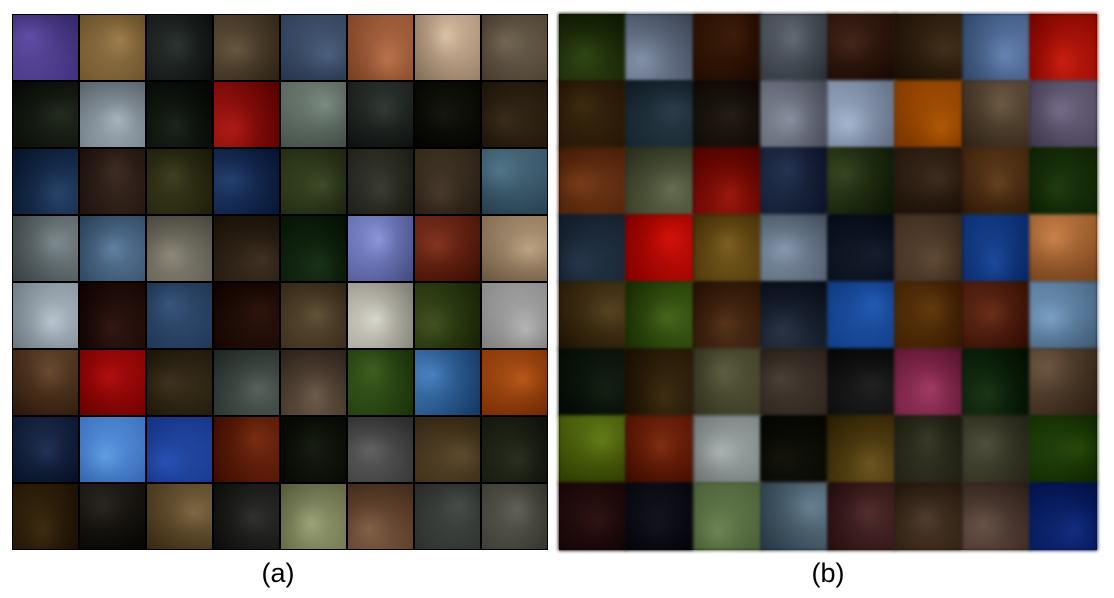 Image resolution: width=1114 pixels, height=598 pixels. I want to click on caption-a: (a), so click(278, 573).